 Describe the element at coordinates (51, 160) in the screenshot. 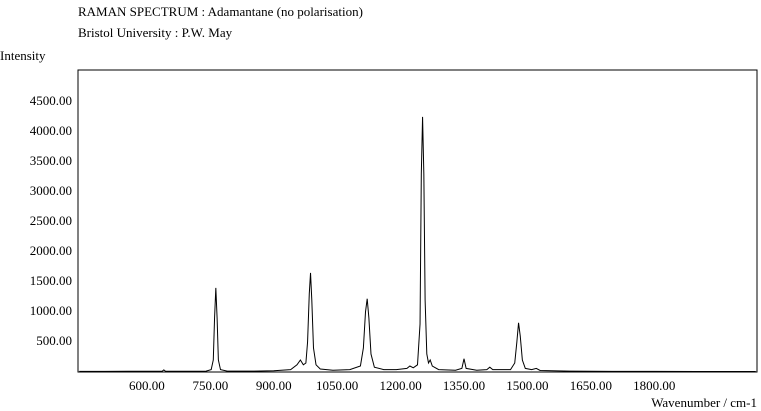

I see `y-tick-label: 3500.00` at that location.